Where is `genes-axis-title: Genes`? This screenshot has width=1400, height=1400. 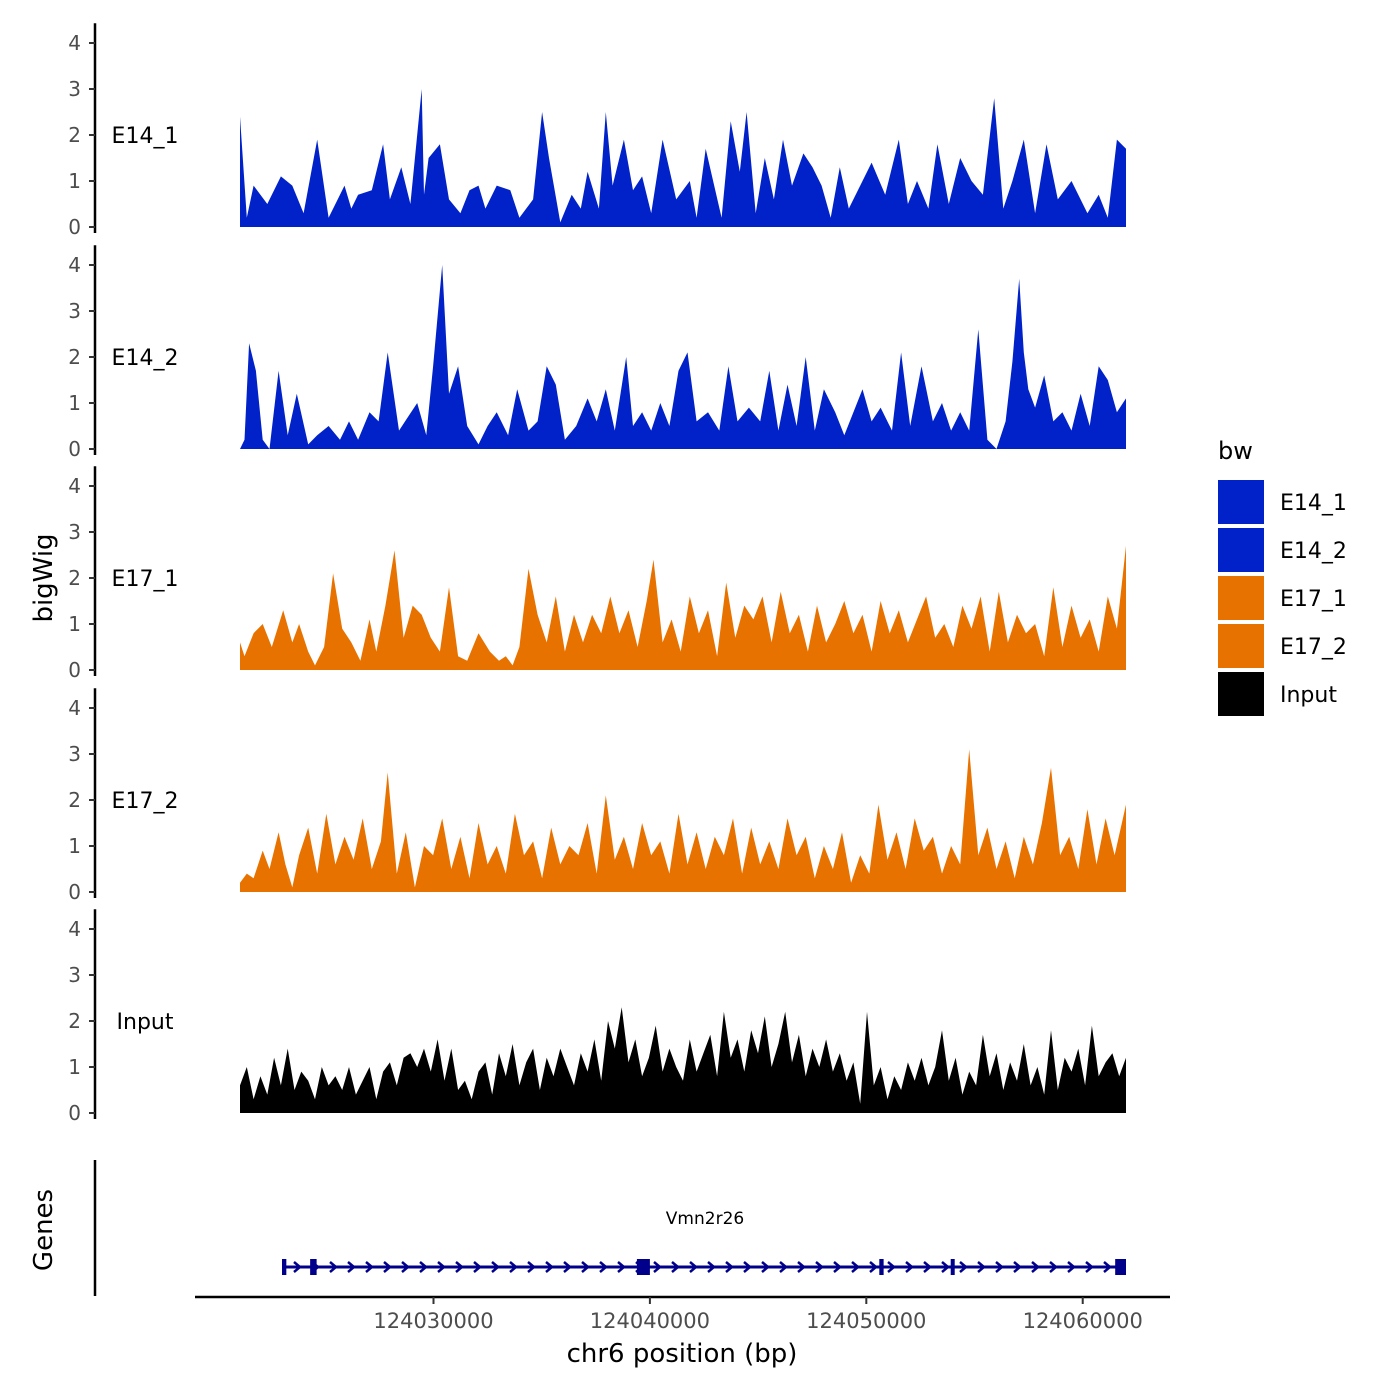
genes-axis-title: Genes is located at coordinates (44, 1230).